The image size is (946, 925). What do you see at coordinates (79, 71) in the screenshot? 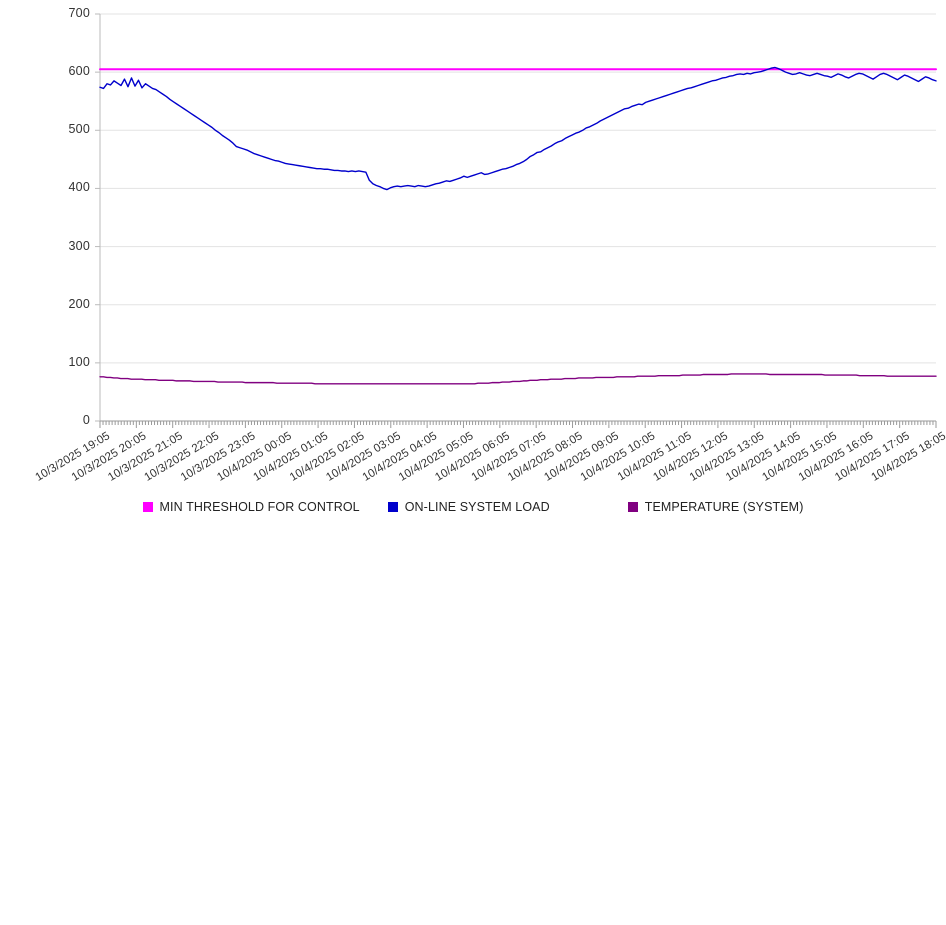
I see `y-tick-label: 600` at bounding box center [79, 71].